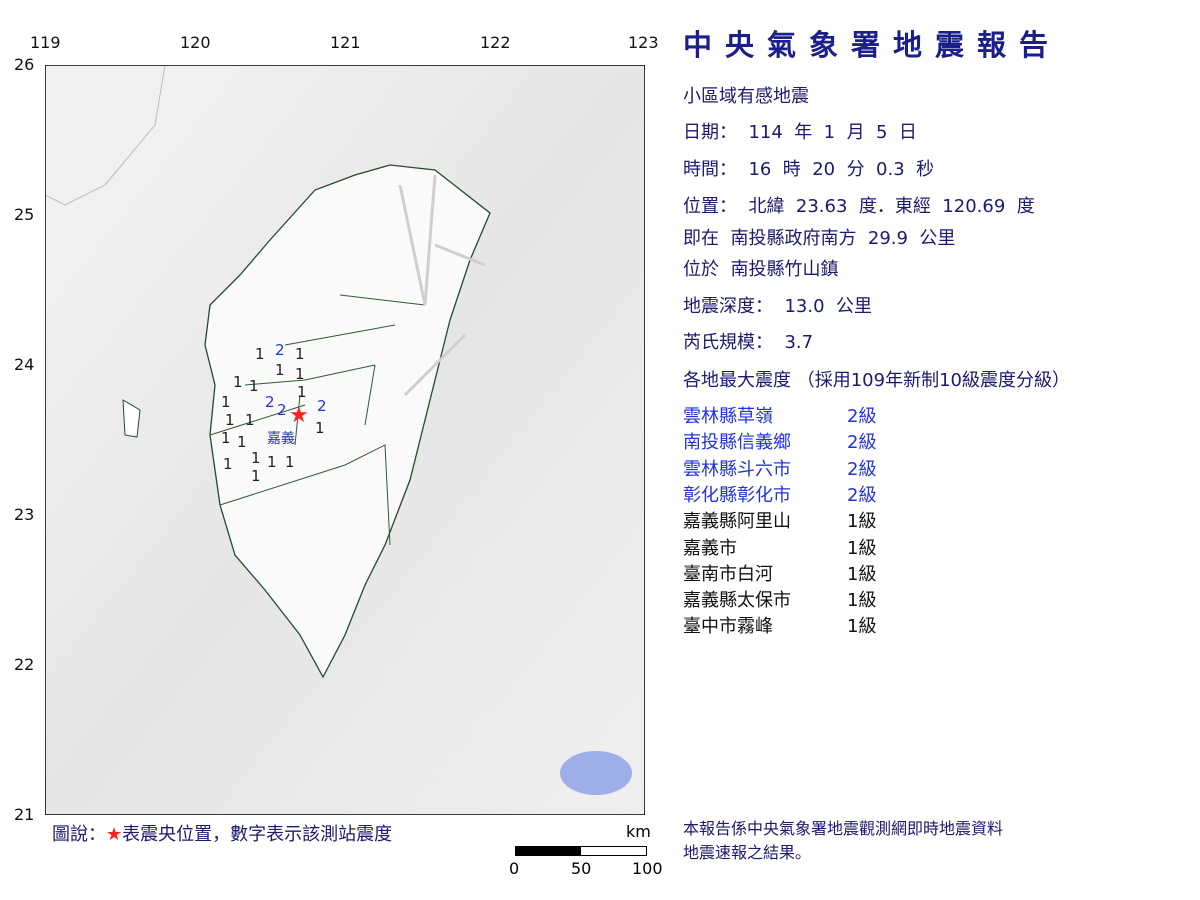 The image size is (1200, 900). What do you see at coordinates (643, 42) in the screenshot?
I see `lon-tick: 123` at bounding box center [643, 42].